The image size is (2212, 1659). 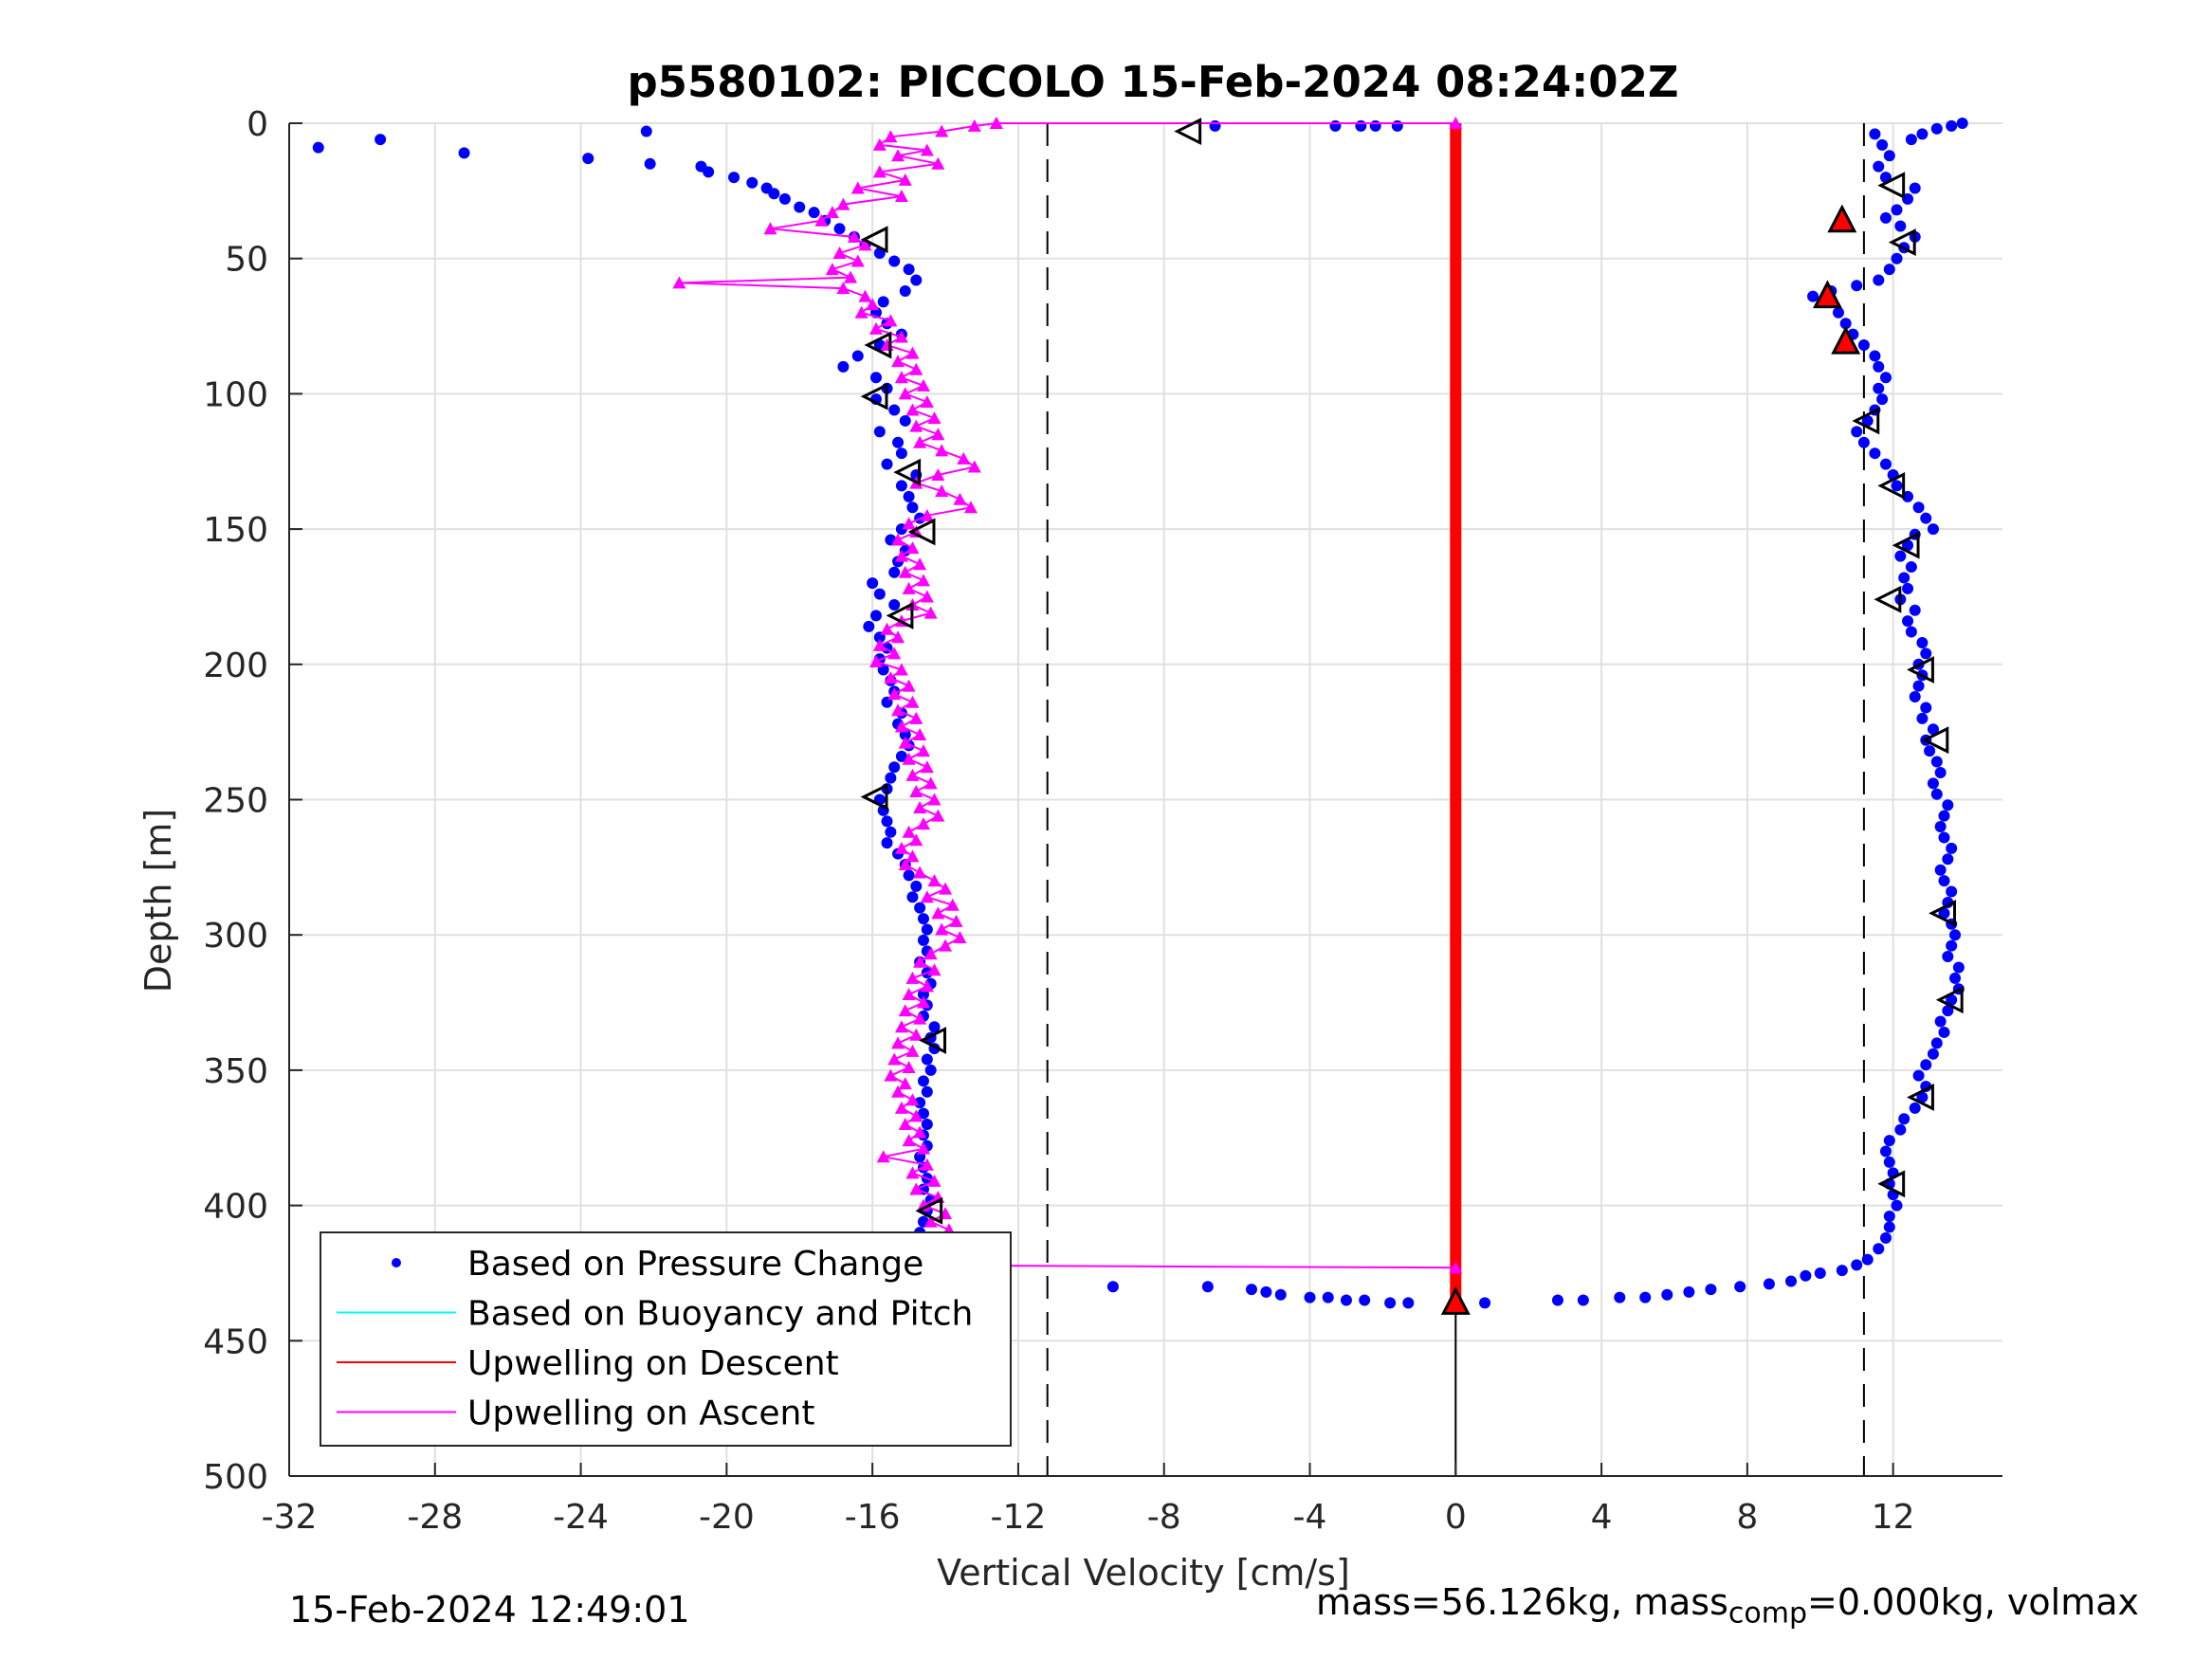 I want to click on x-tick-label: -28, so click(x=435, y=1517).